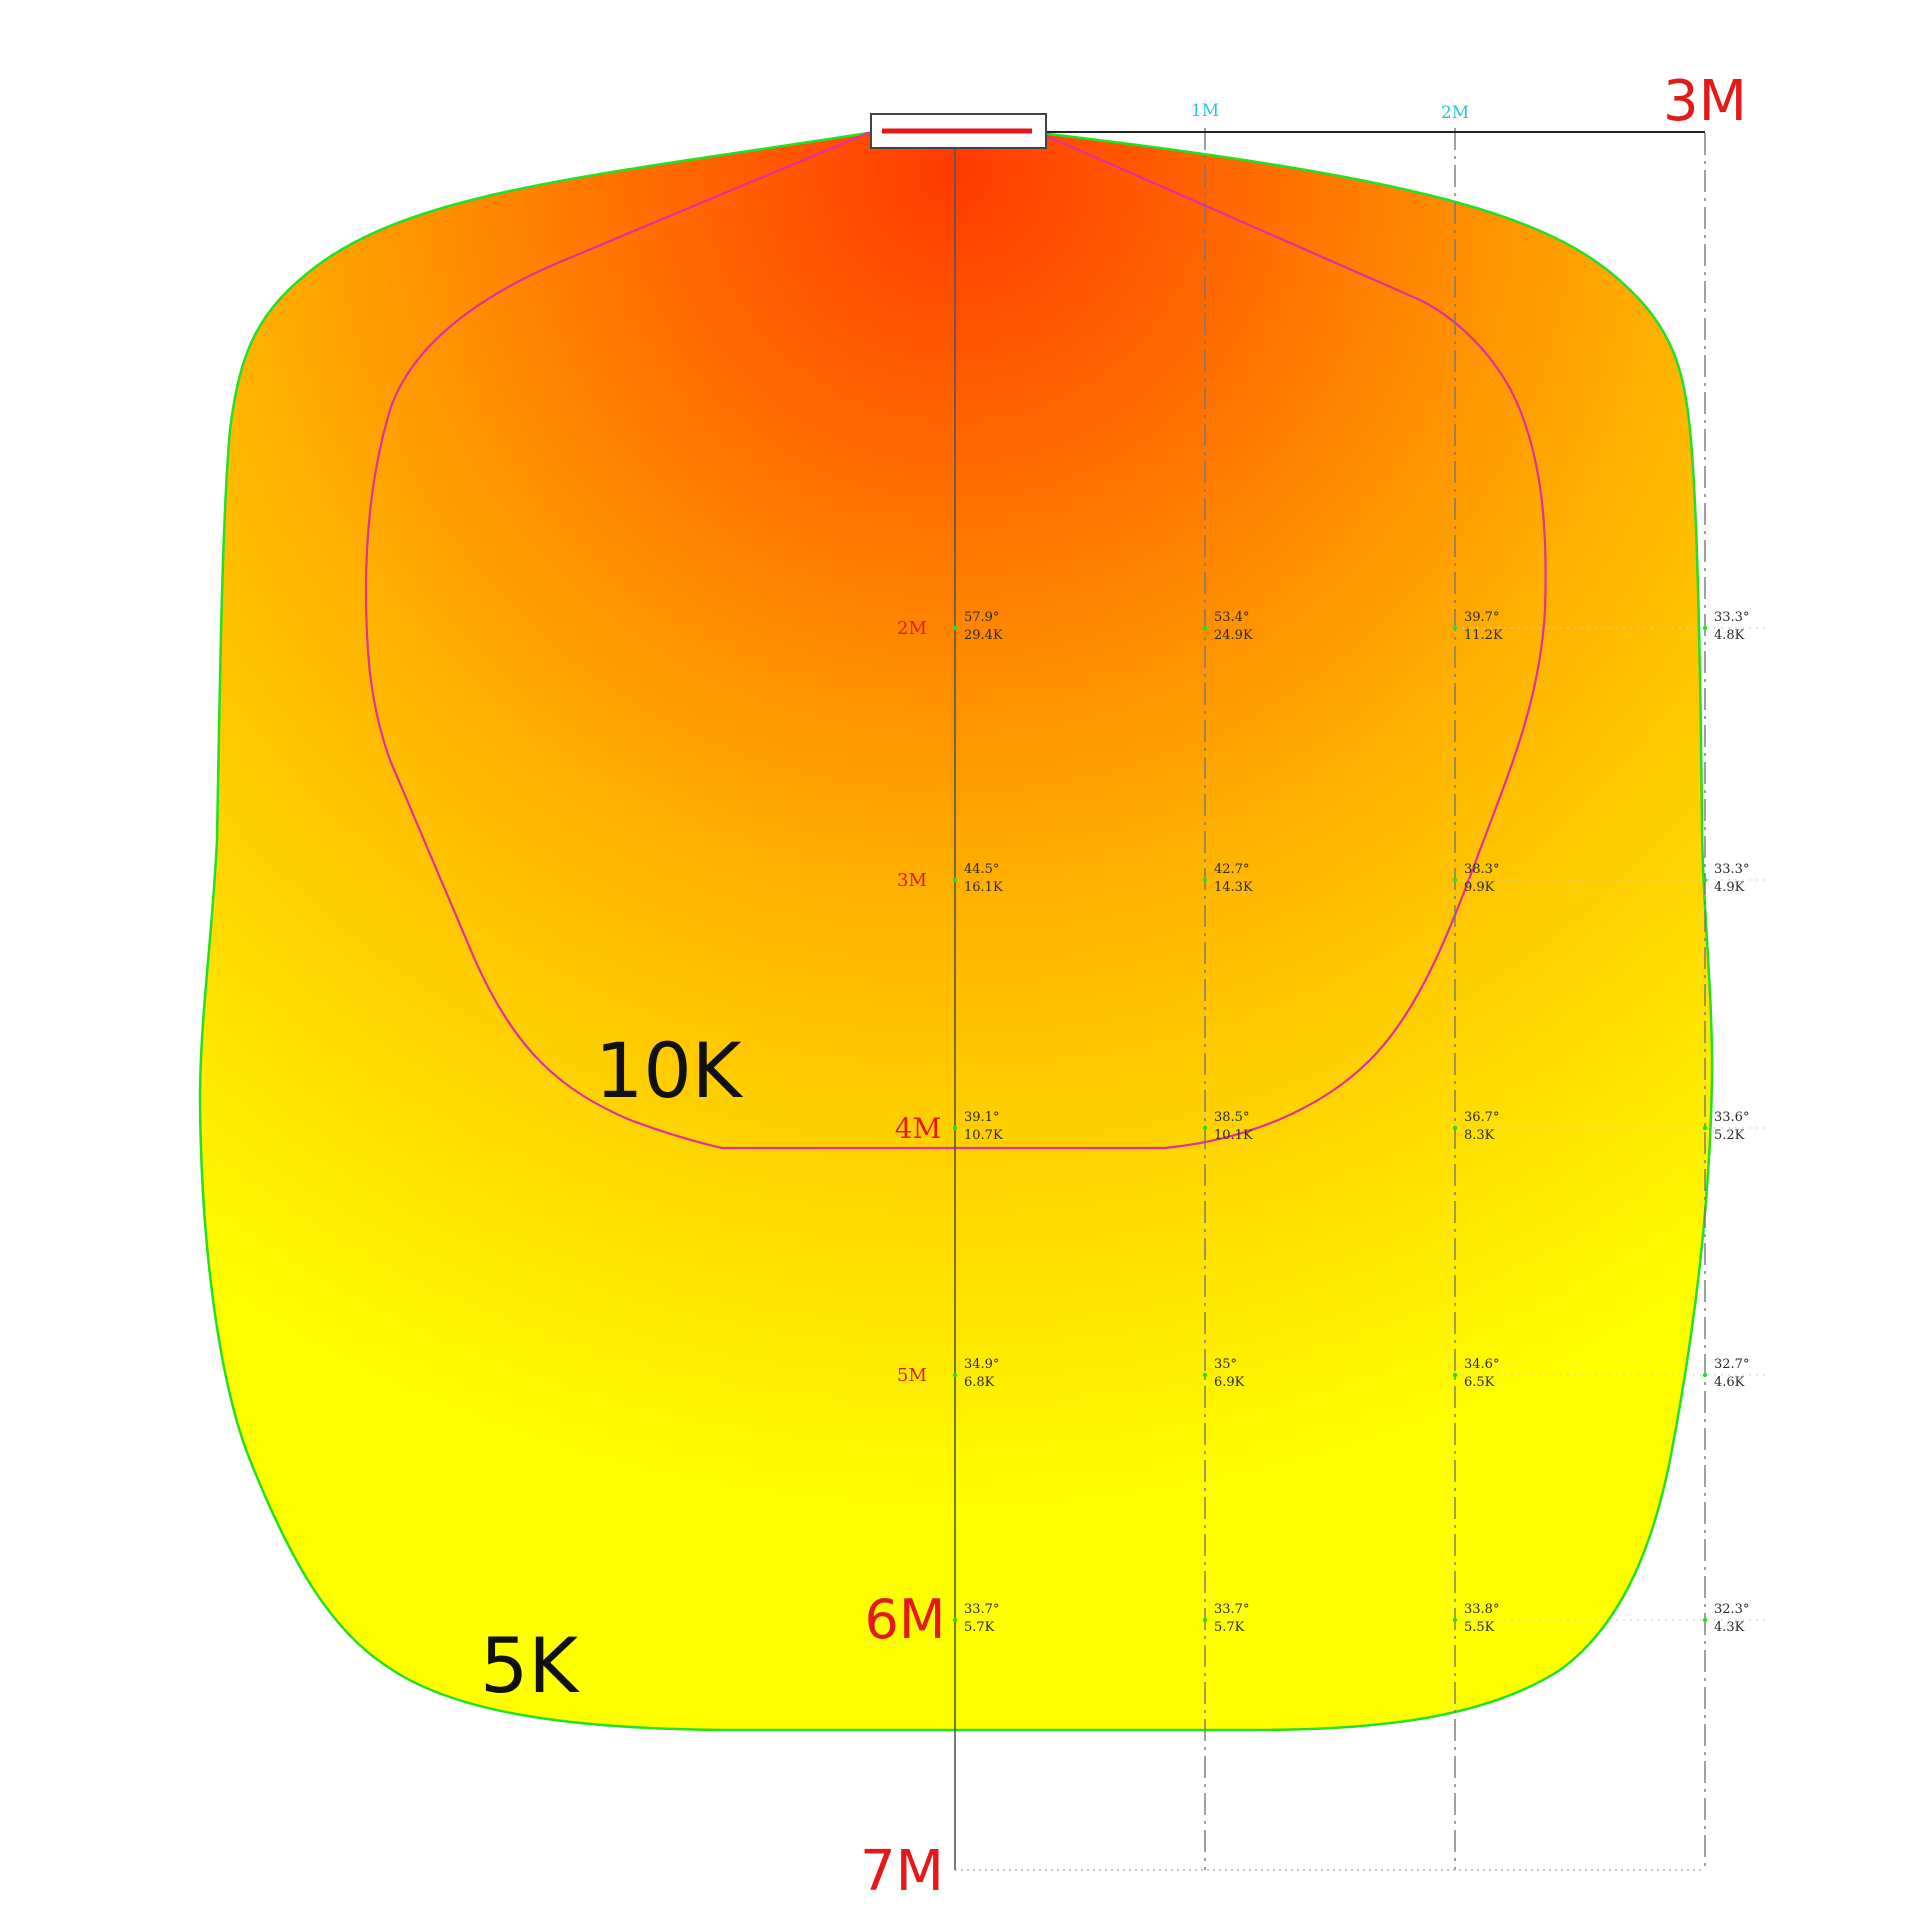 The image size is (1920, 1920). Describe the element at coordinates (1233, 635) in the screenshot. I see `illuminance-value: 24.9K` at that location.